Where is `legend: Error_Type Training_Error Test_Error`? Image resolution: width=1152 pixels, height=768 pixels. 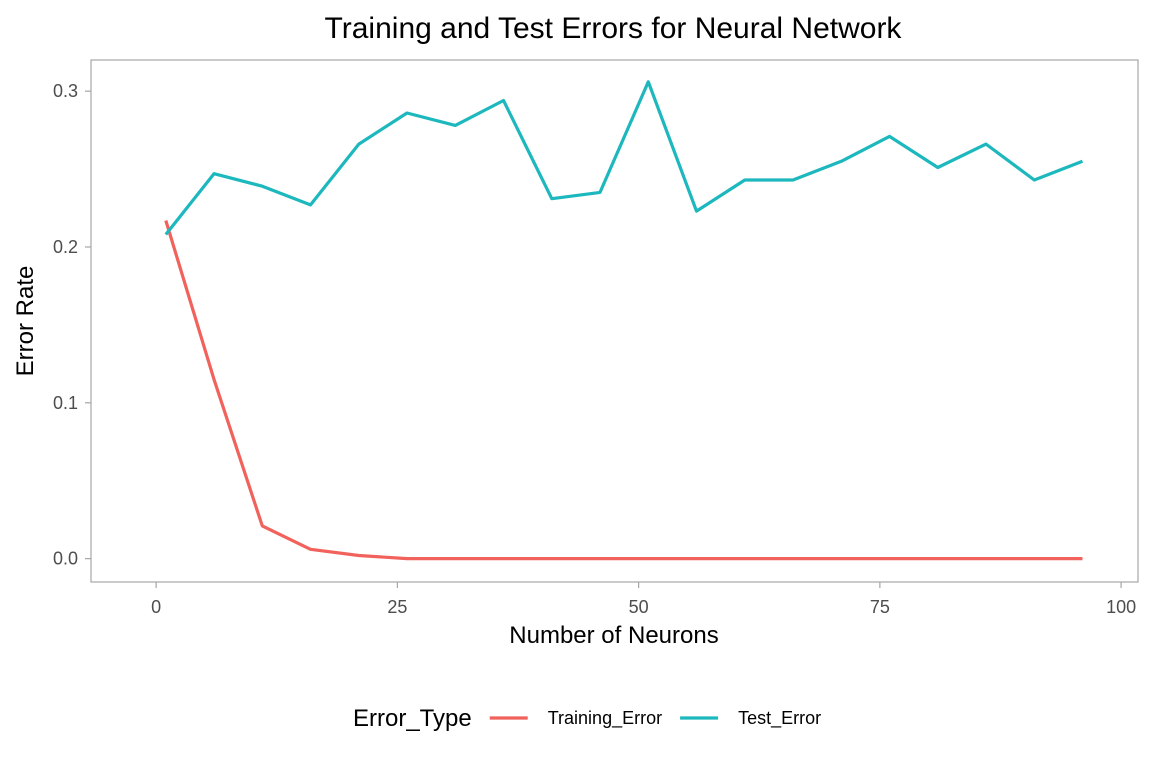 legend: Error_Type Training_Error Test_Error is located at coordinates (587, 718).